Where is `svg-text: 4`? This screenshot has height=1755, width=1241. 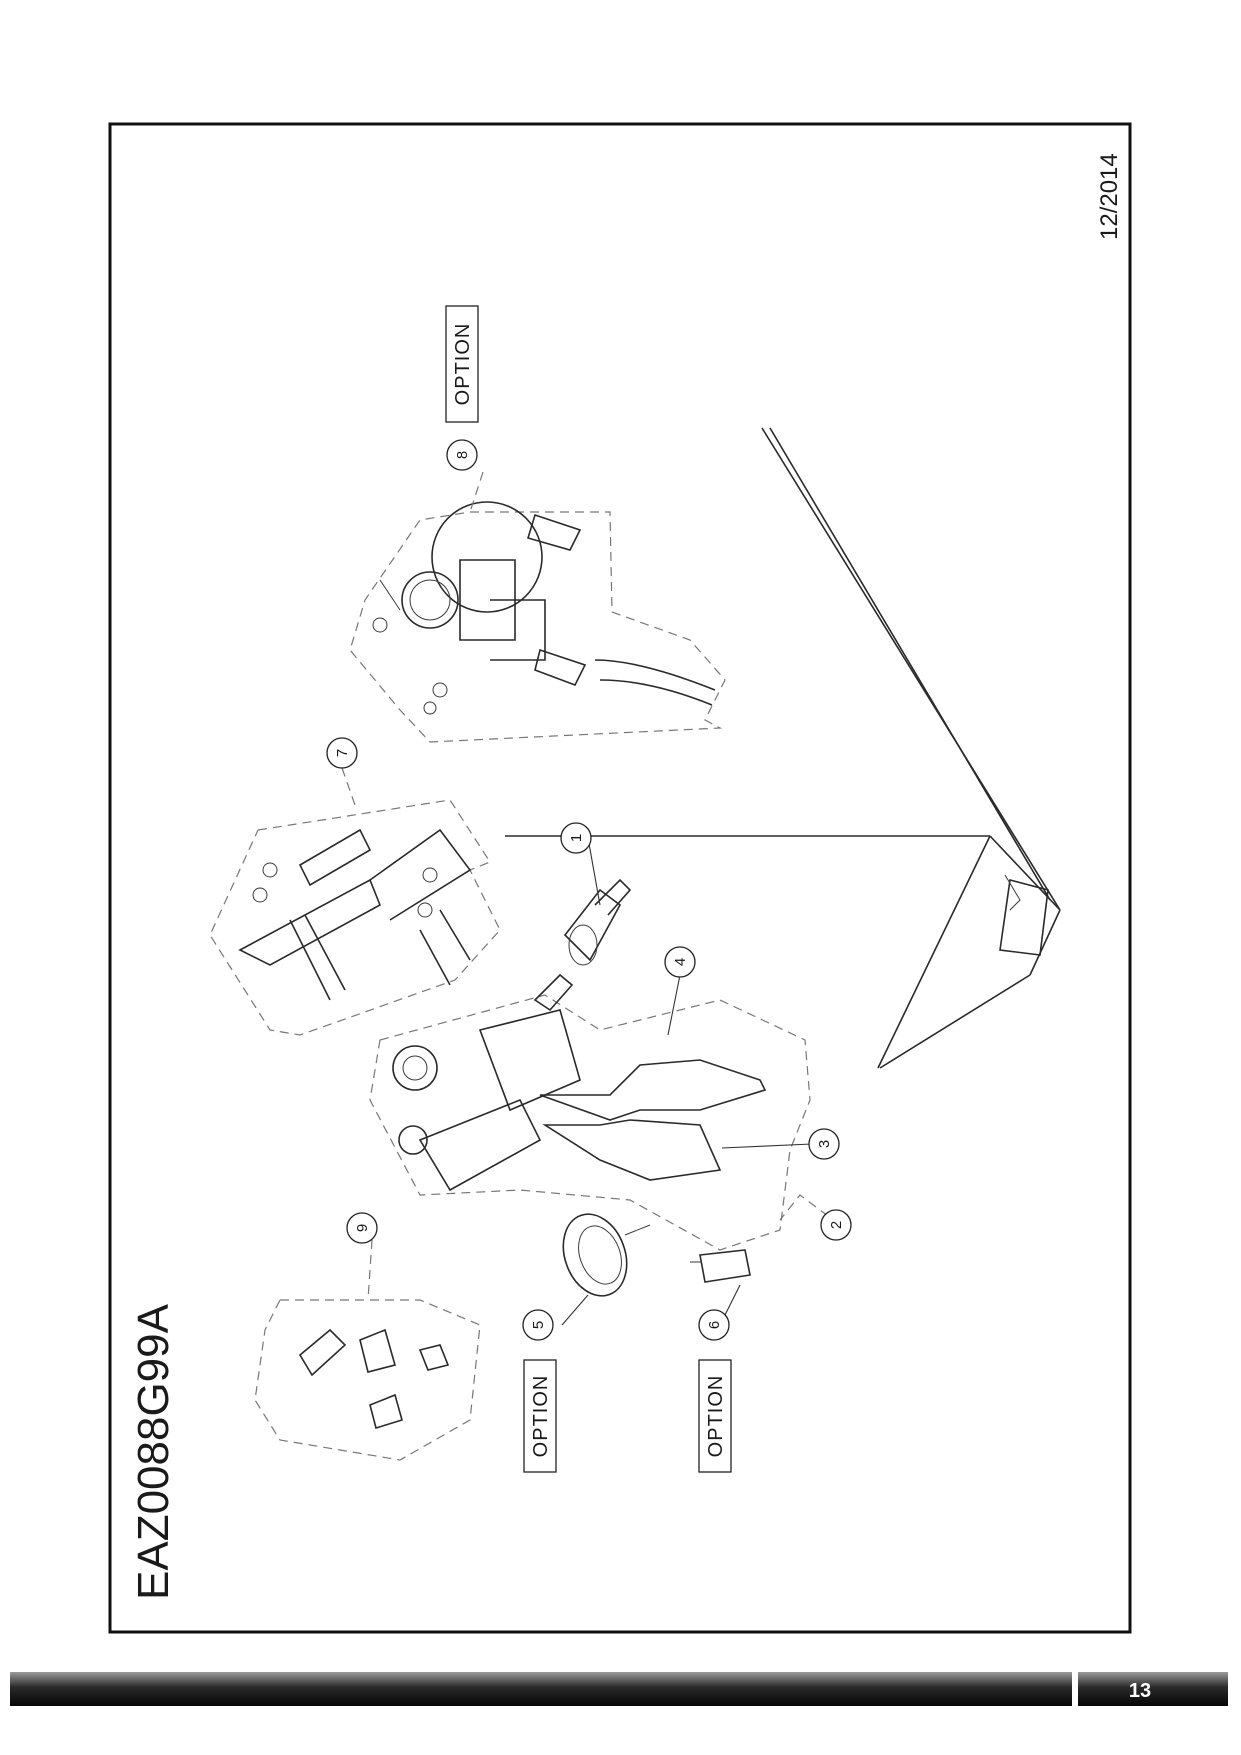
svg-text: 4 is located at coordinates (680, 962).